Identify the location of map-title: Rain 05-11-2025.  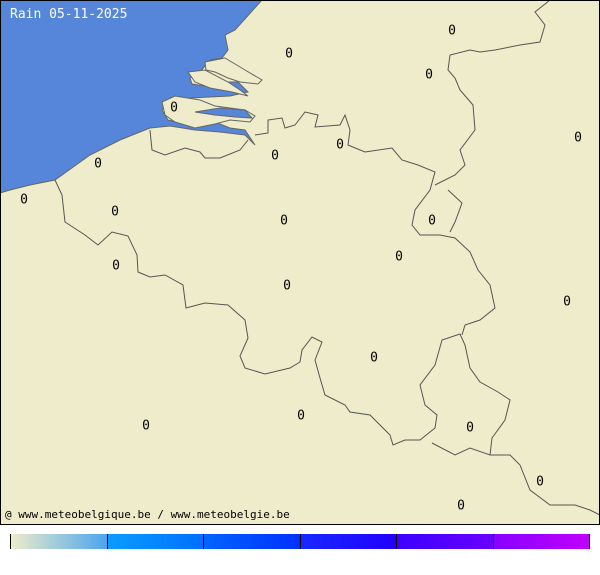
(69, 14).